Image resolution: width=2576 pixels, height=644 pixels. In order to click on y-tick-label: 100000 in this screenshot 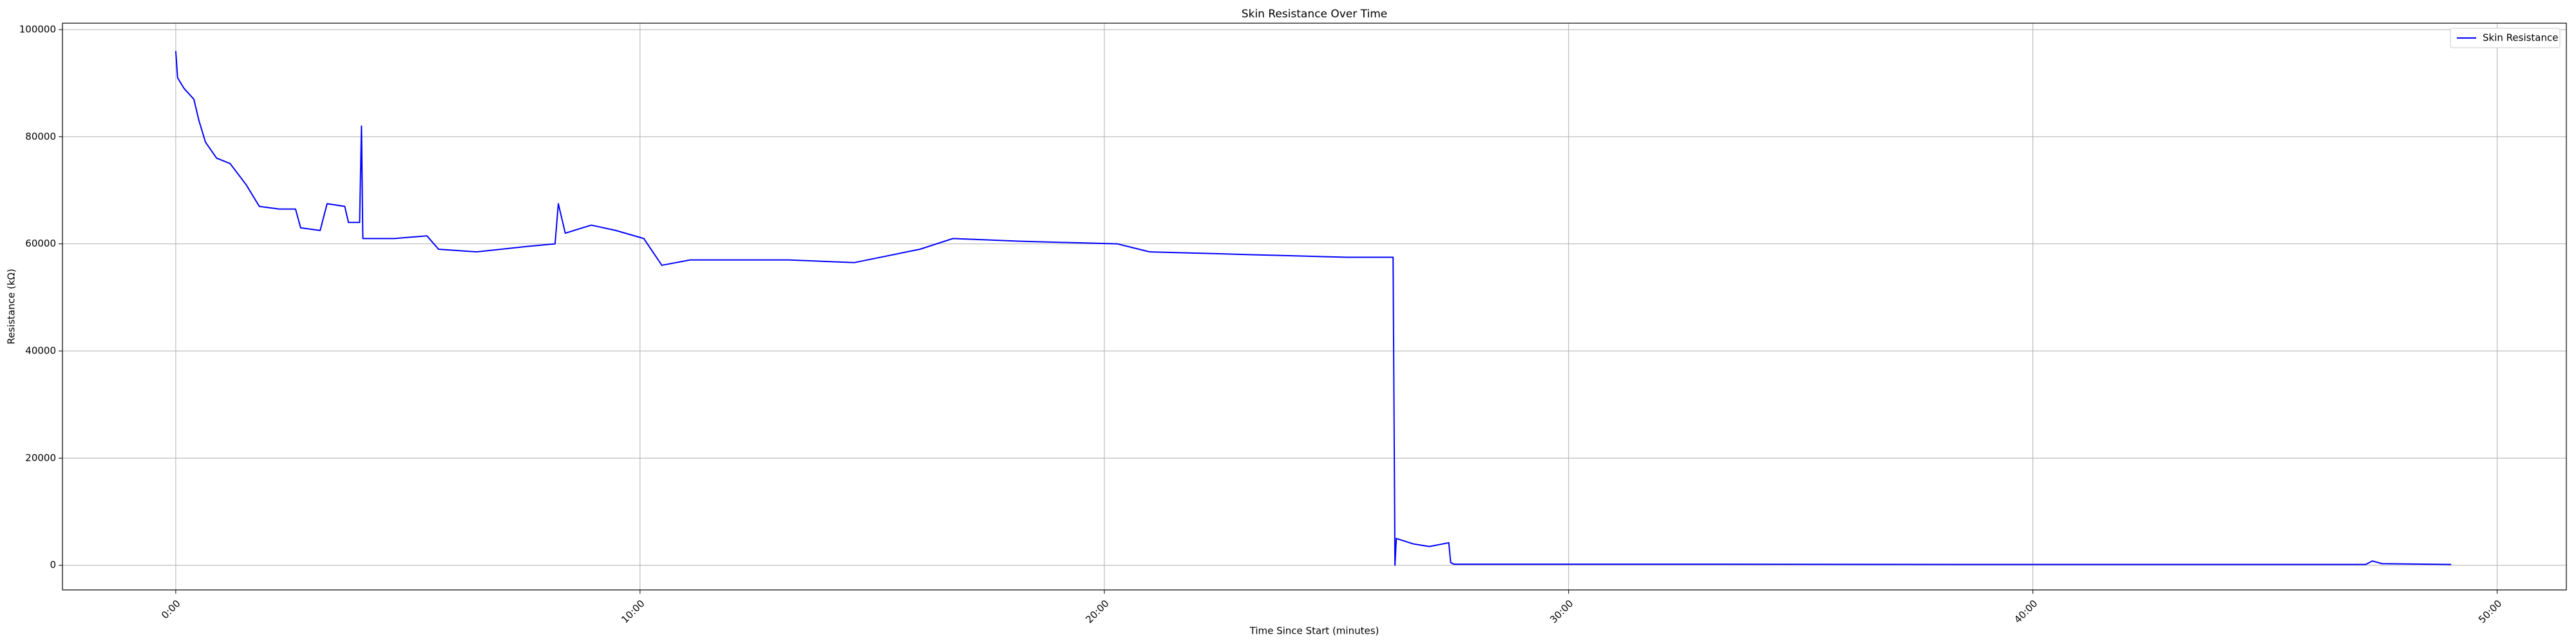, I will do `click(38, 29)`.